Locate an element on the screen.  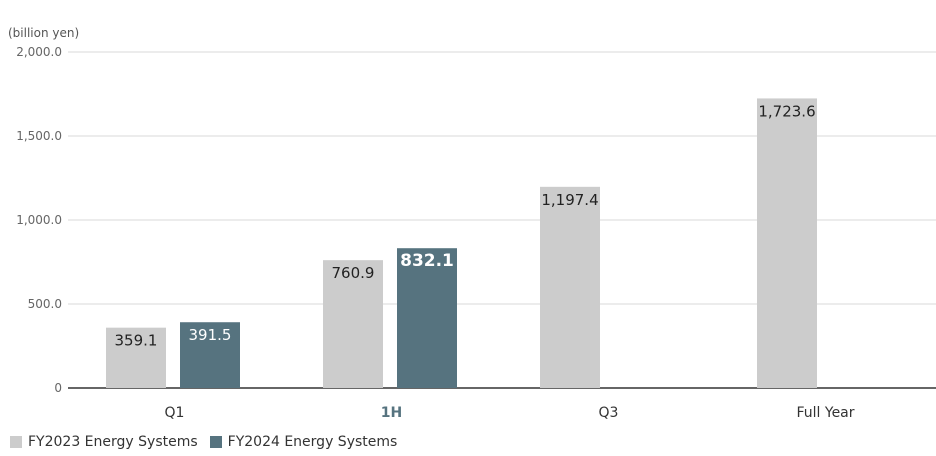
y-tick-label: 500.0 is located at coordinates (45, 304).